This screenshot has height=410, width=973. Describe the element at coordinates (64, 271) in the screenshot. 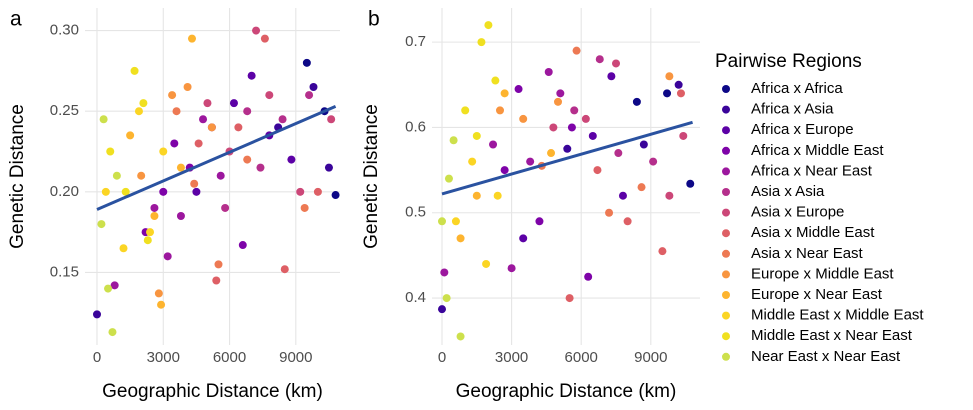

I see `y-tick-label: 0.15` at that location.